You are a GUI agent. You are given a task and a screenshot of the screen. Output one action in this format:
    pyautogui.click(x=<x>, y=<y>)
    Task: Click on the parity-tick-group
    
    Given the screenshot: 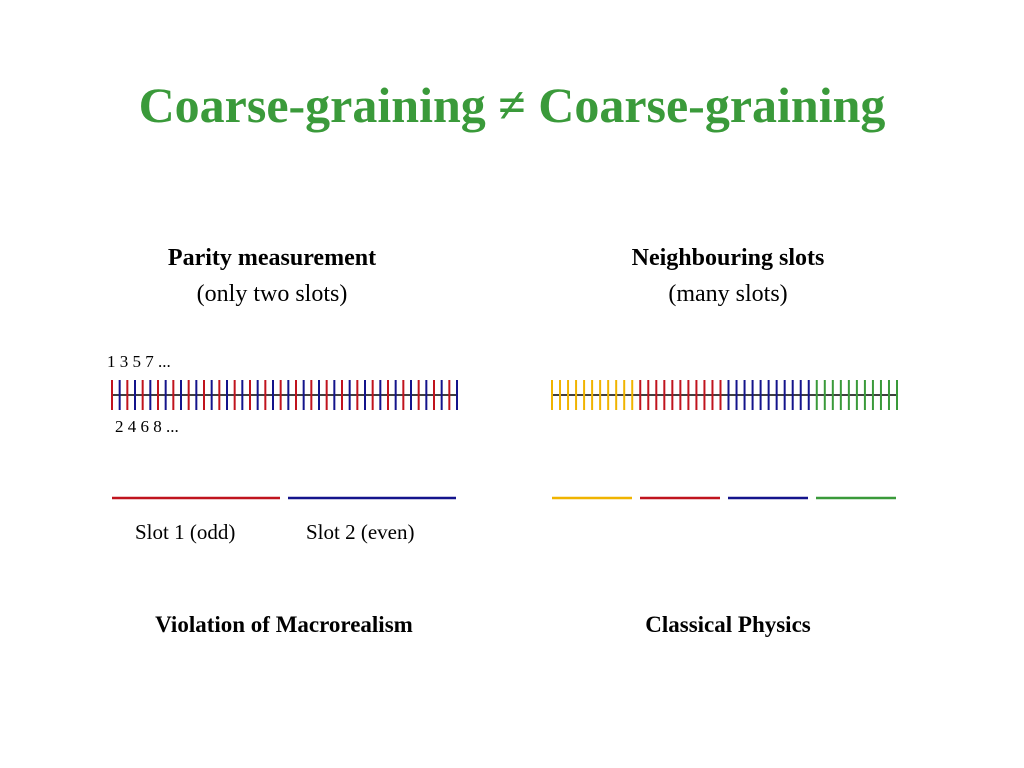 What is the action you would take?
    pyautogui.click(x=284, y=395)
    